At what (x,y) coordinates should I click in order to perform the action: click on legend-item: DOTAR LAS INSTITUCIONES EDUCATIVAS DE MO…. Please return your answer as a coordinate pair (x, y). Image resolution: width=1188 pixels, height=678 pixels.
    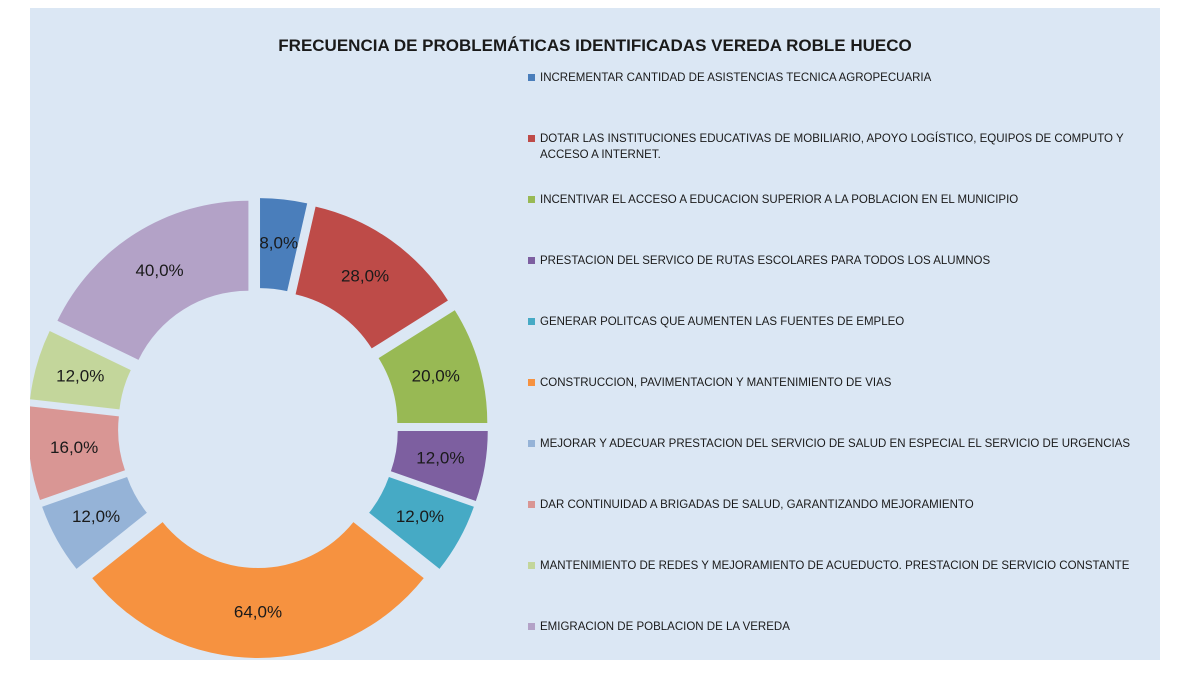
    Looking at the image, I should click on (844, 147).